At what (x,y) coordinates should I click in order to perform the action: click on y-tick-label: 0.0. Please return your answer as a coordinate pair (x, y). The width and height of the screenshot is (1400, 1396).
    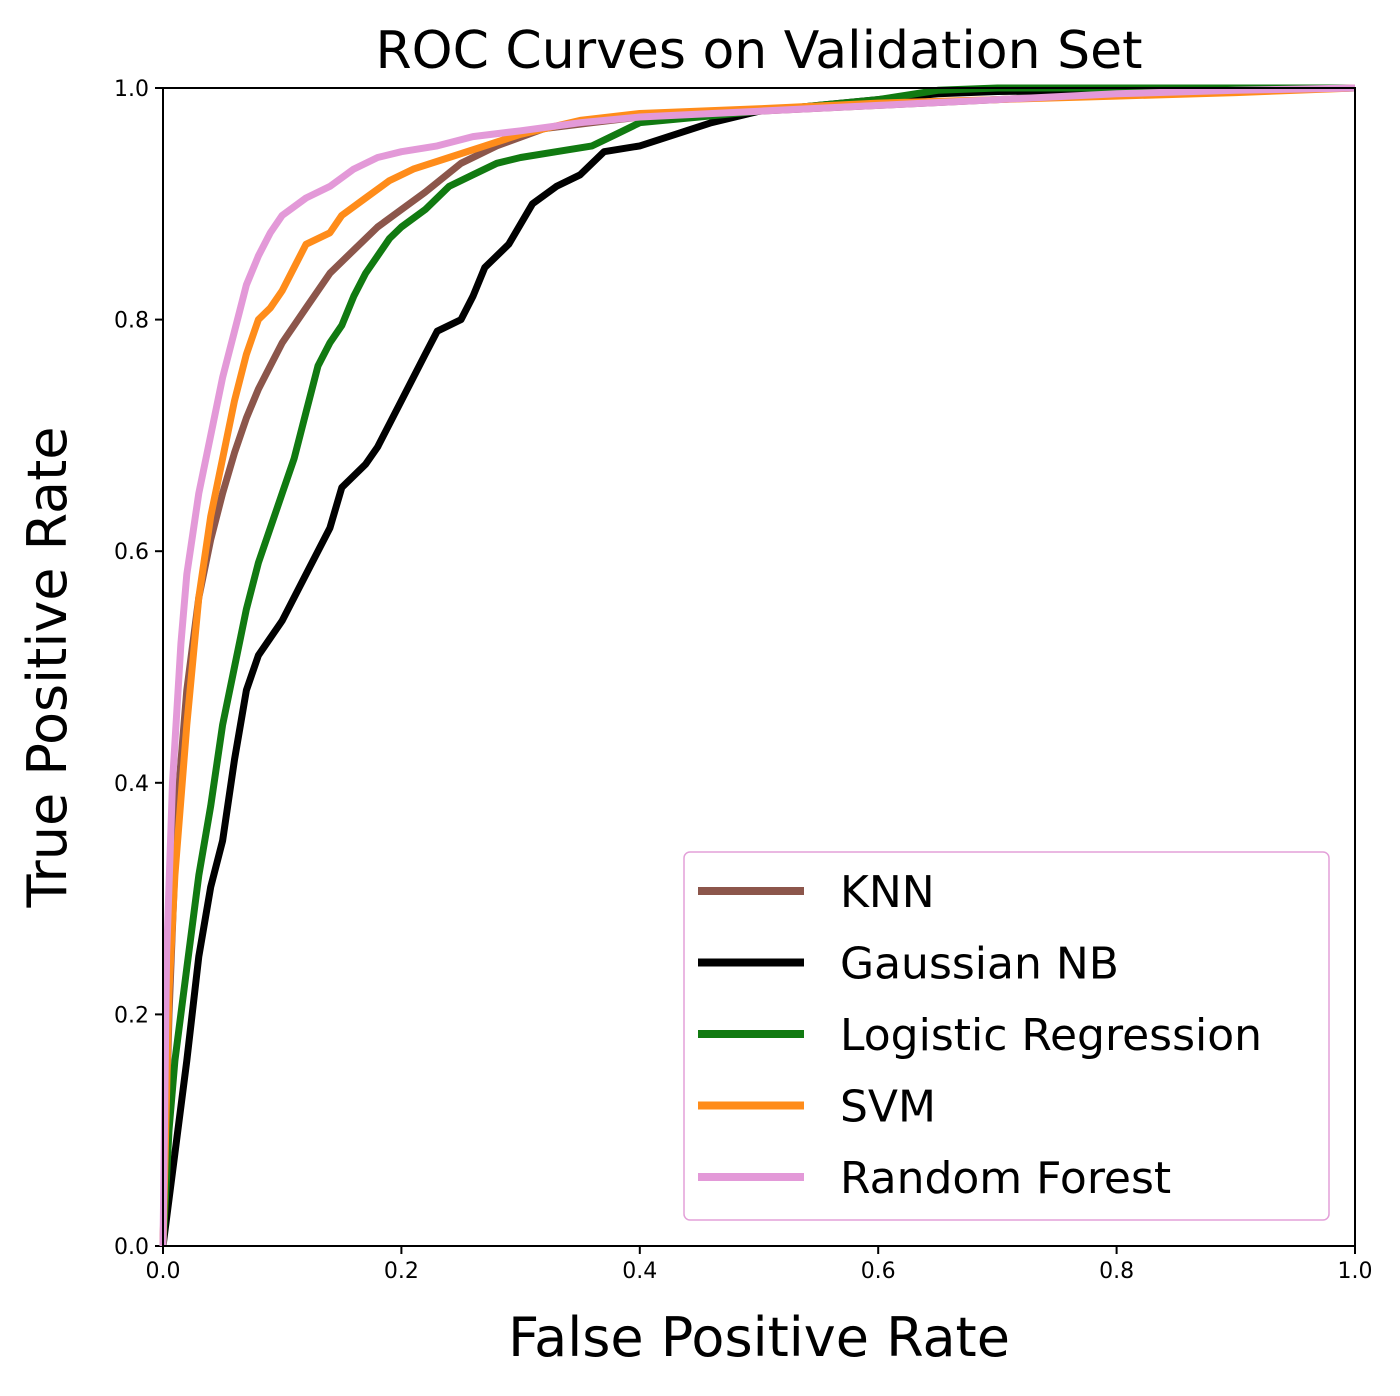
    Looking at the image, I should click on (131, 1247).